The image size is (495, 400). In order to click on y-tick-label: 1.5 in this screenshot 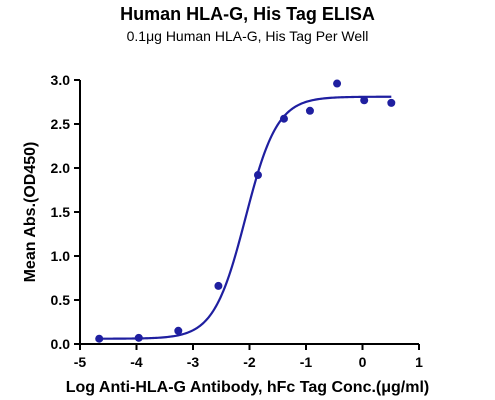, I will do `click(61, 212)`.